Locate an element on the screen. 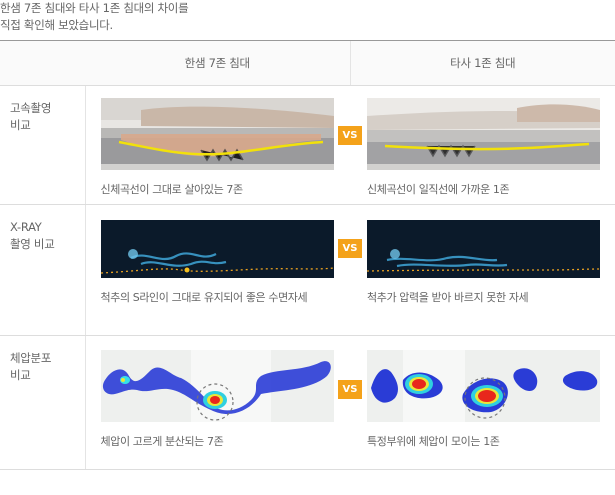 The width and height of the screenshot is (615, 495). intro-line-2: 직접 확인해 보았습니다. is located at coordinates (56, 25).